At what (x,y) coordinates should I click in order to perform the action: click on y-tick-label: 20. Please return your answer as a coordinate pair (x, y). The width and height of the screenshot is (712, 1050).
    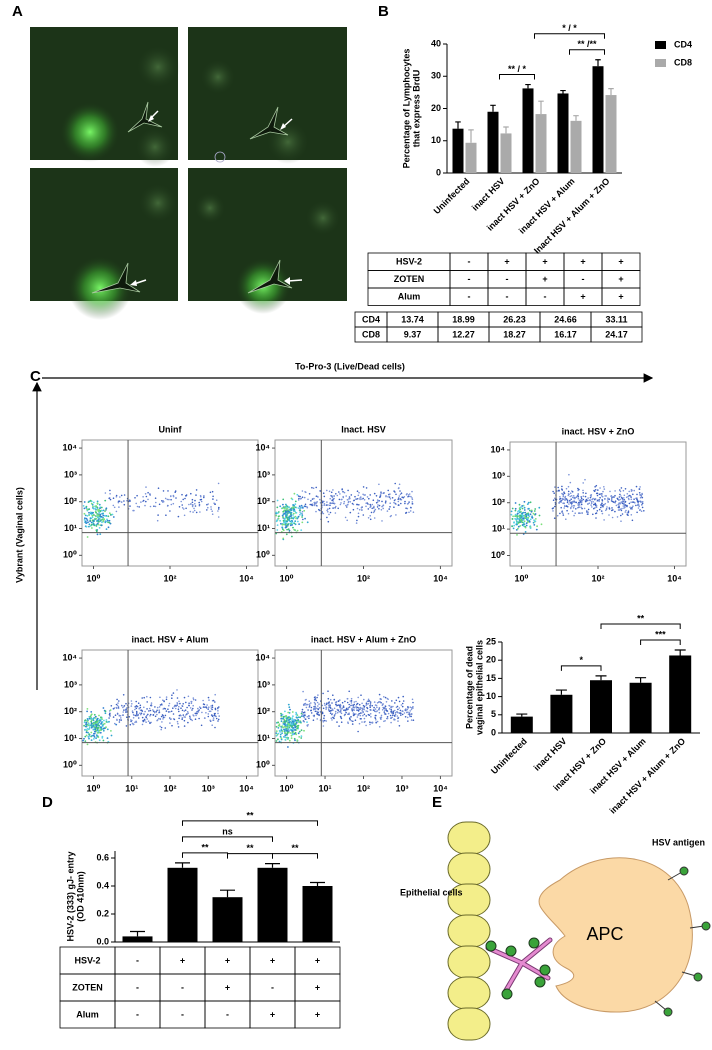
    Looking at the image, I should click on (436, 108).